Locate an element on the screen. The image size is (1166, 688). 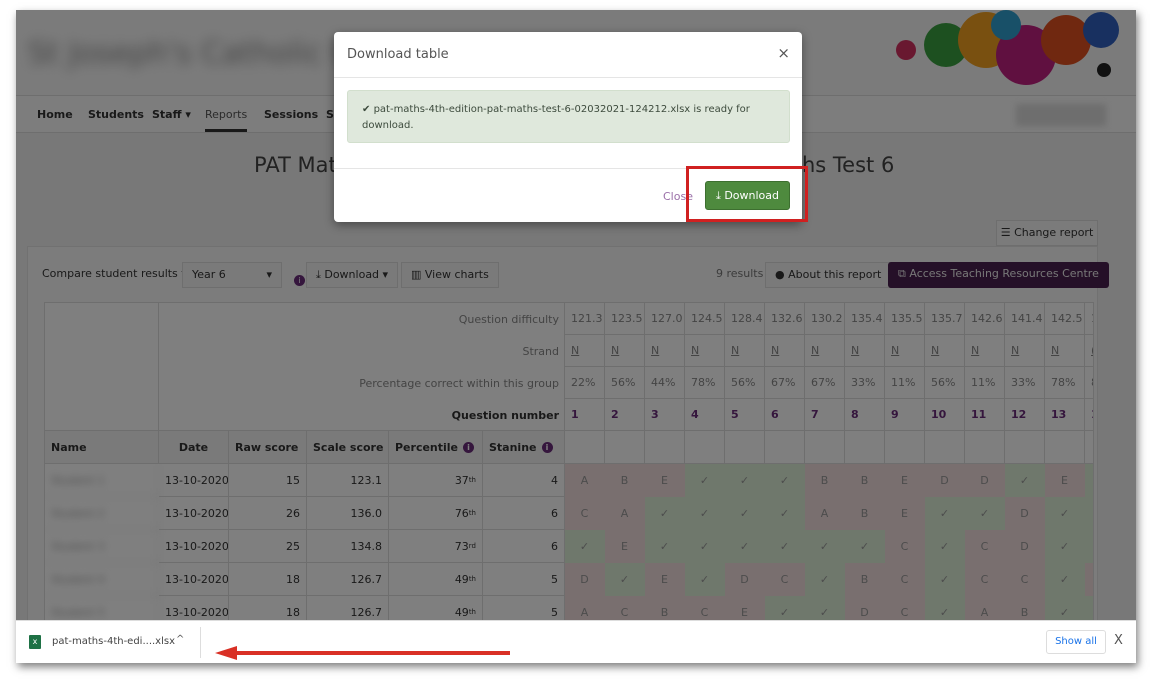
modal-title: Download table is located at coordinates (398, 54).